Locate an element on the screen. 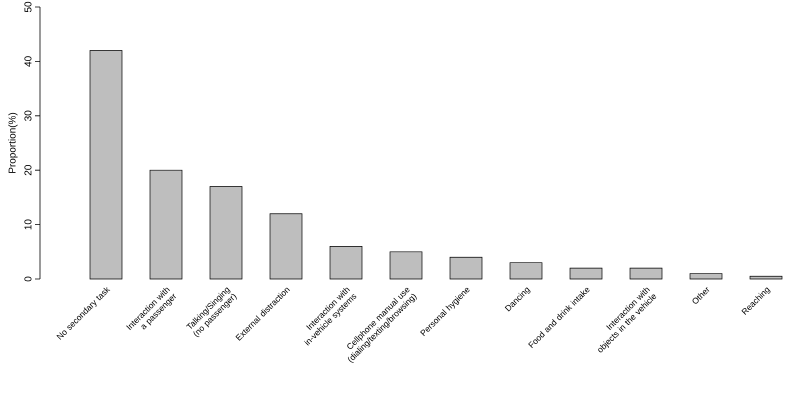  y-tick-label: 40 is located at coordinates (28, 61).